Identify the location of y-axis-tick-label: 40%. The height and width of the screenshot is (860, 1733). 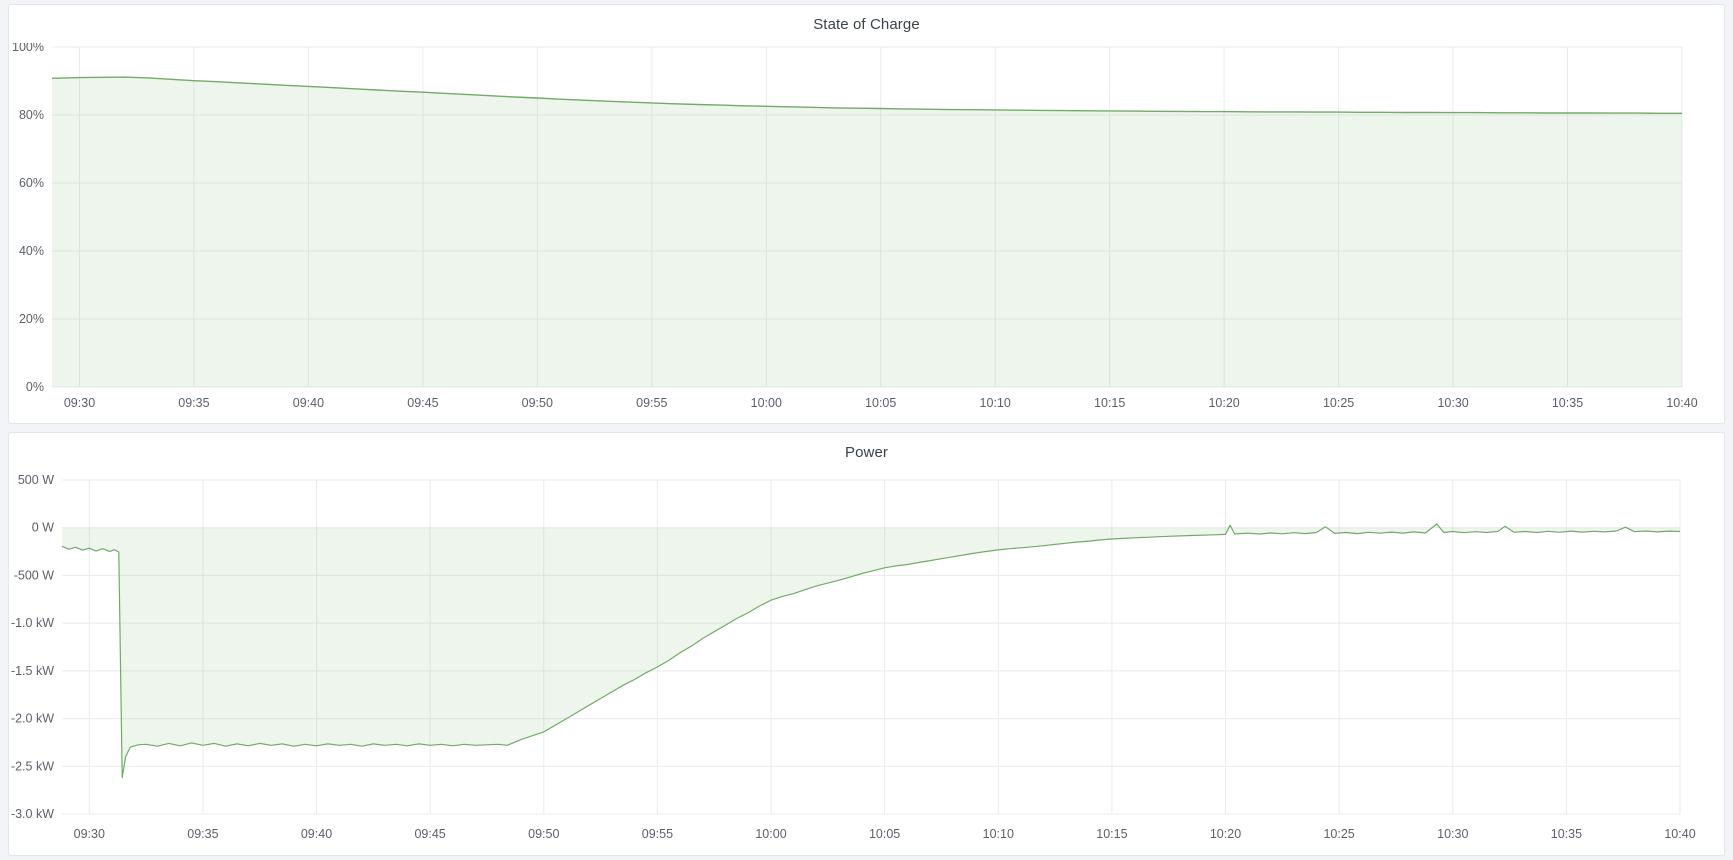
(31, 251).